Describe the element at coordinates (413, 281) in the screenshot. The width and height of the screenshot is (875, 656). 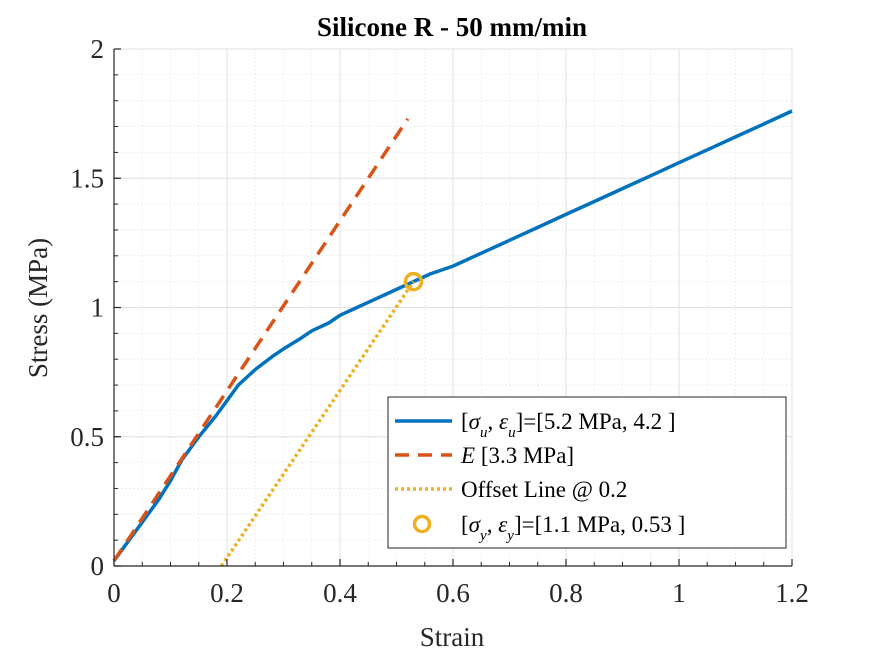
I see `series-3-marker` at that location.